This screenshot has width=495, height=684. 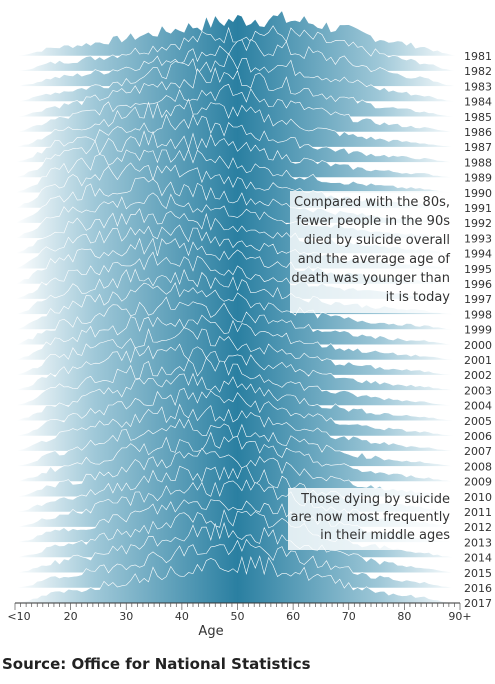 I want to click on ridge-2016, so click(x=237, y=563).